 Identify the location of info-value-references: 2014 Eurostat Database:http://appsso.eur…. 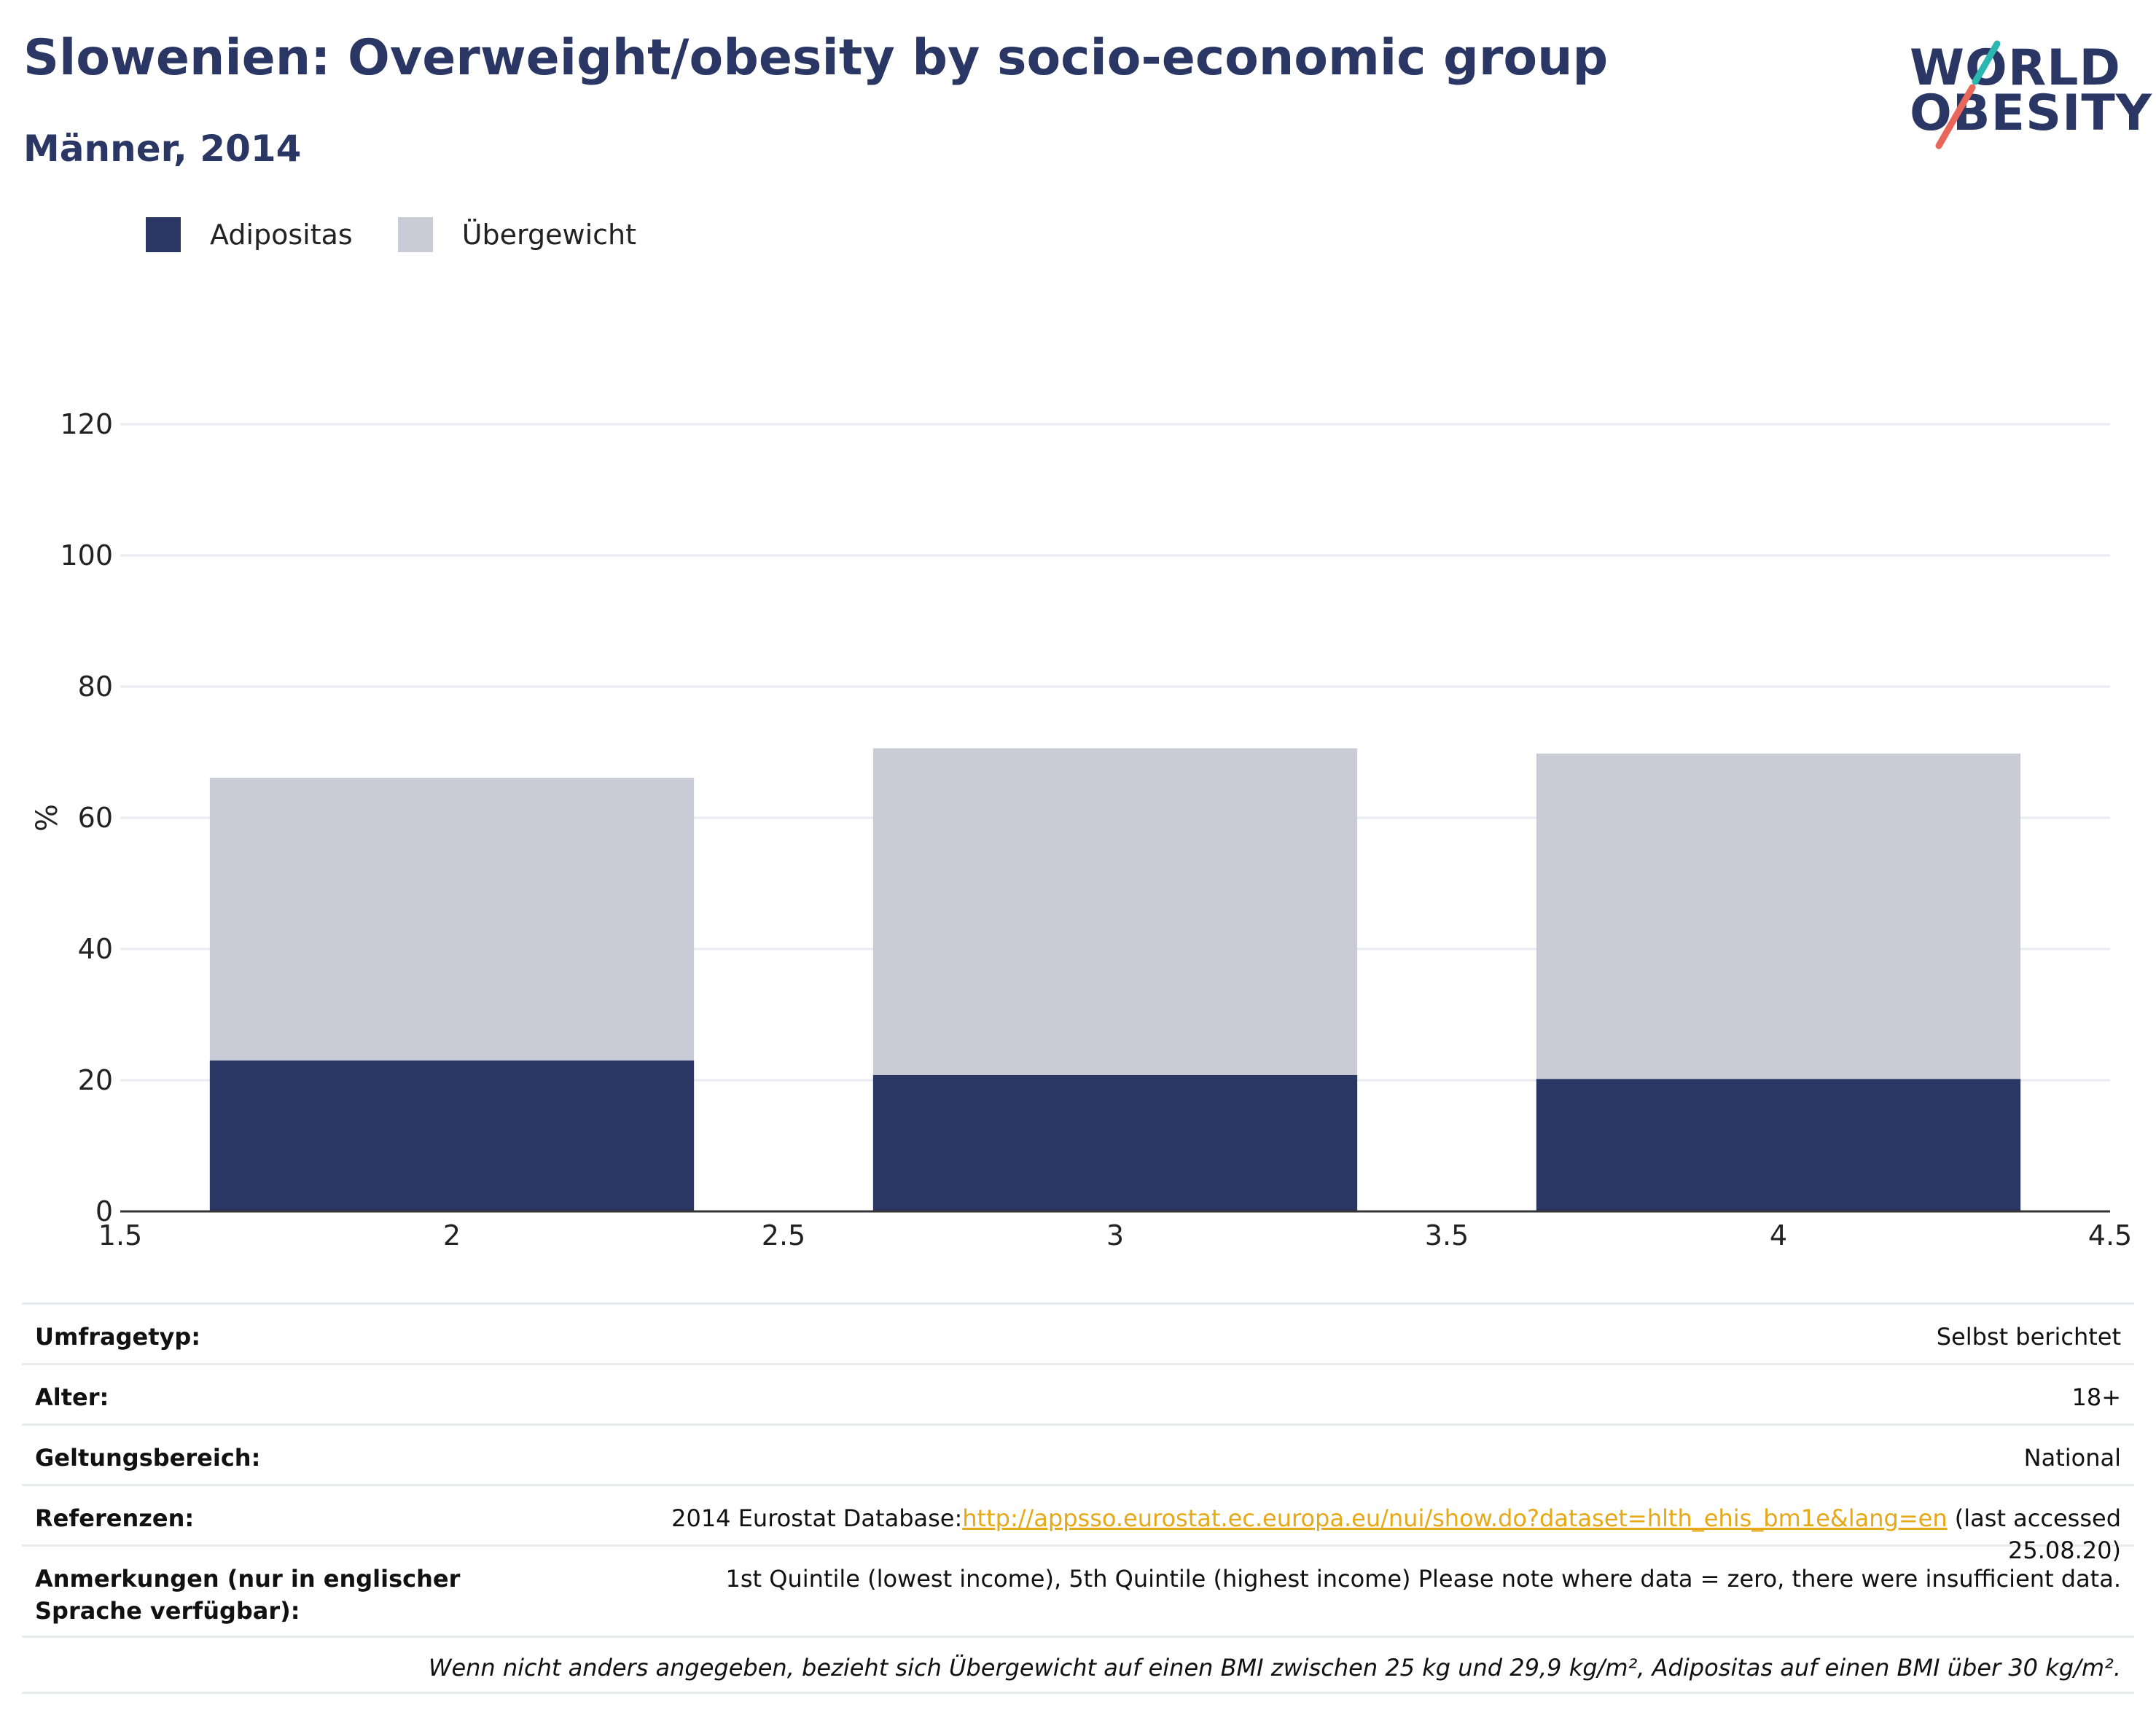
(1340, 1534).